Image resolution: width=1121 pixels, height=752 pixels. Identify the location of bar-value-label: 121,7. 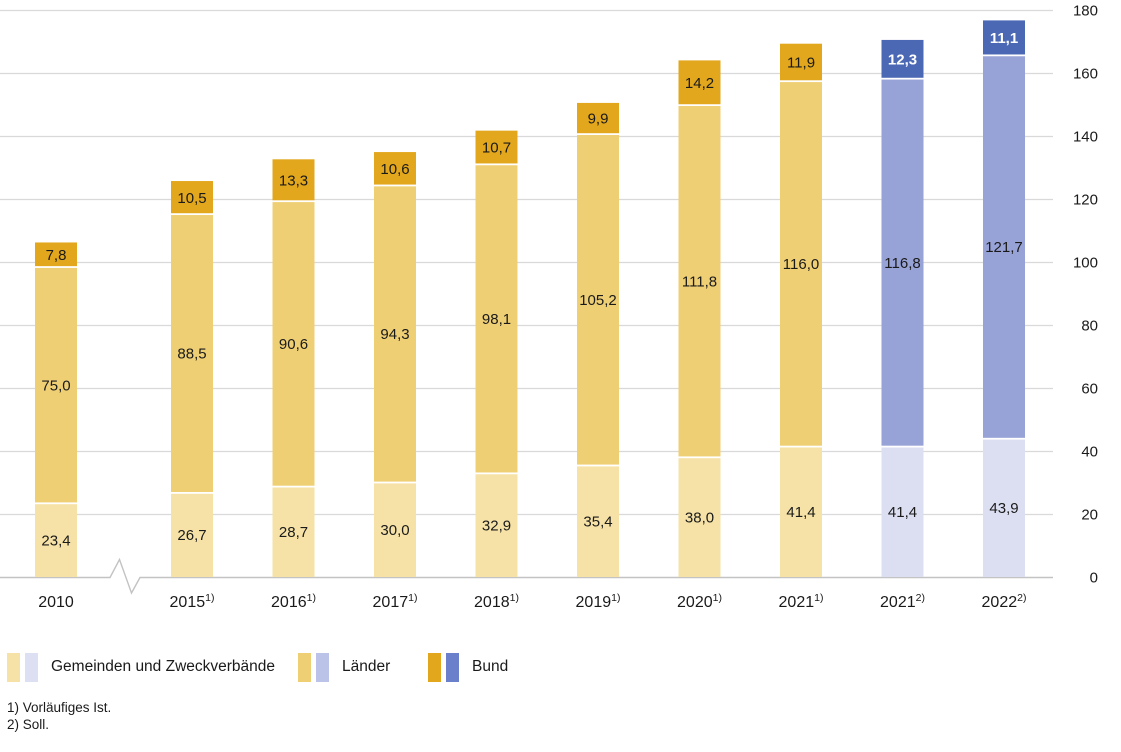
(1004, 247).